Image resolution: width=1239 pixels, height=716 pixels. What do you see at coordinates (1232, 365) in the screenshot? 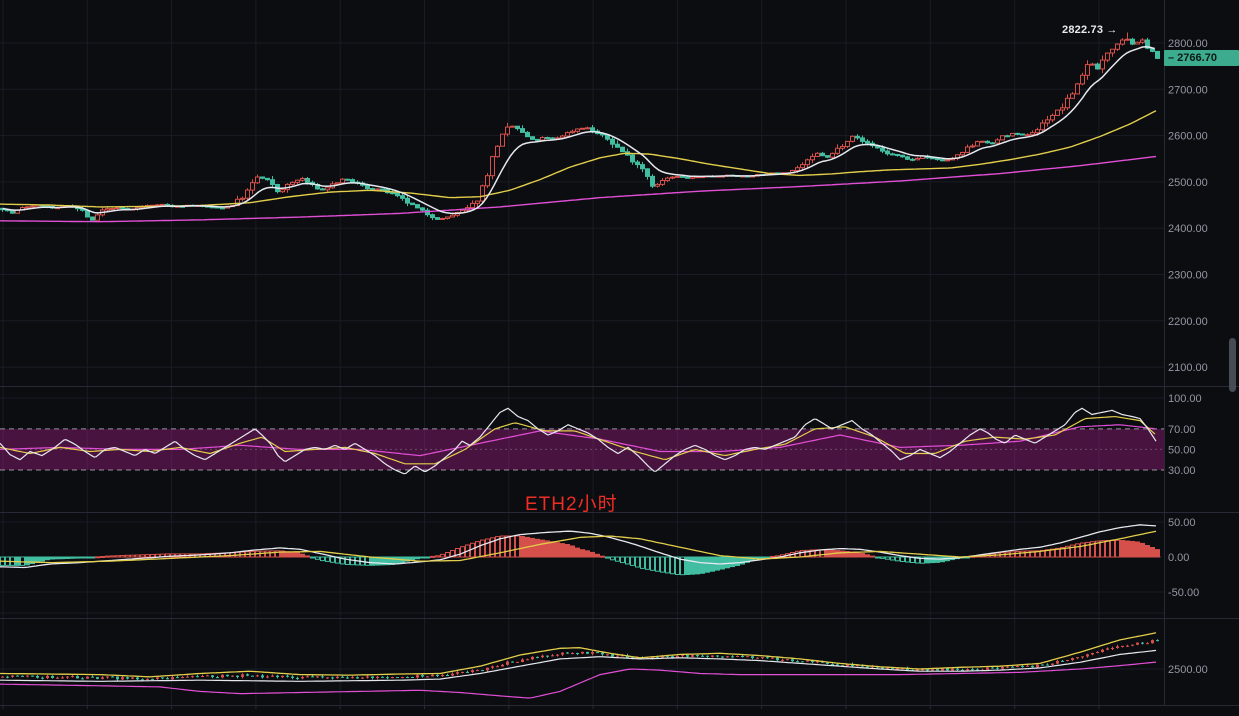
I see `scrollbar-thumb` at bounding box center [1232, 365].